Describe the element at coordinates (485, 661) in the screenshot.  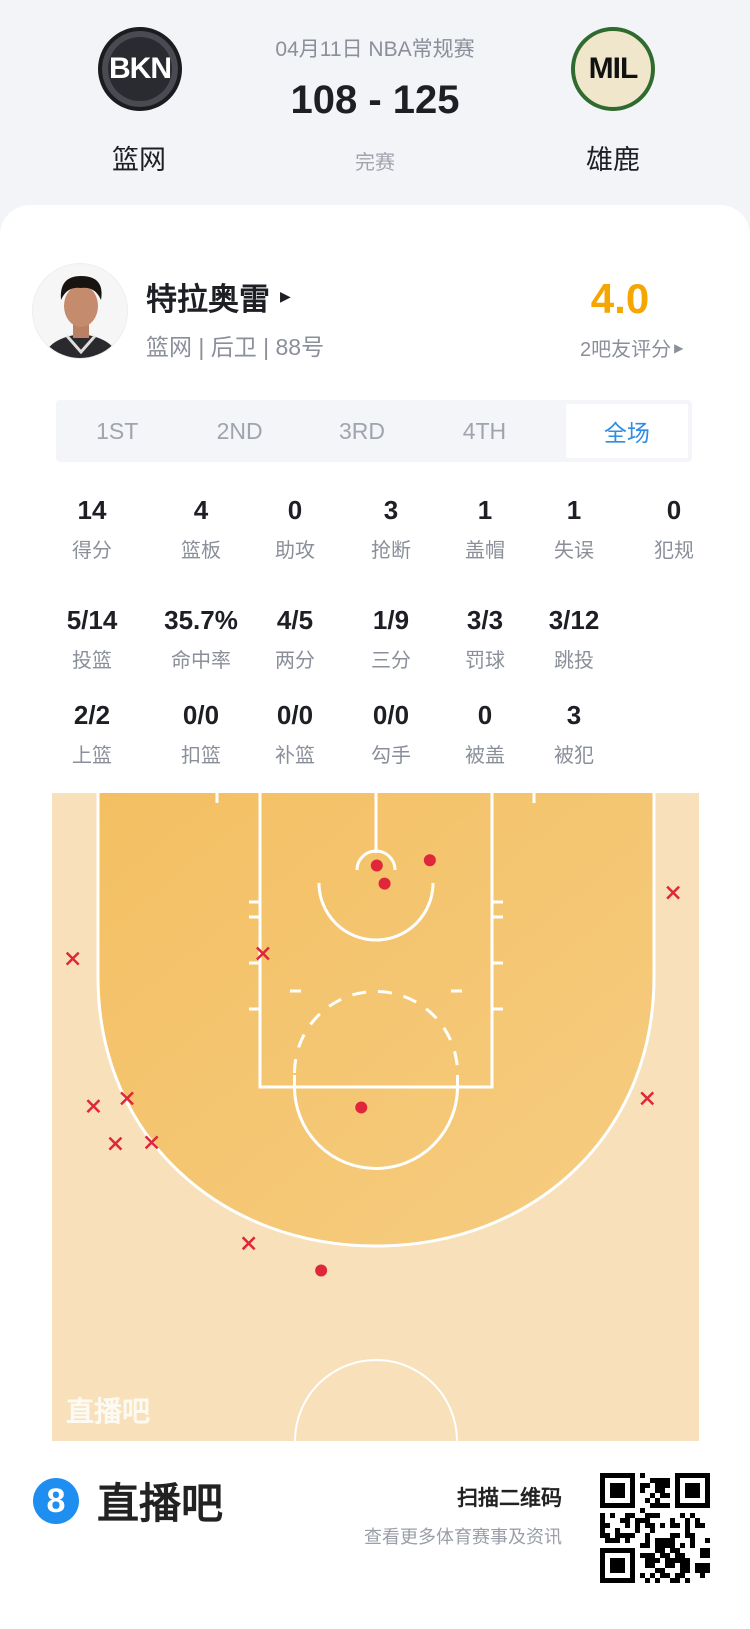
I see `stat-label: 罚球` at that location.